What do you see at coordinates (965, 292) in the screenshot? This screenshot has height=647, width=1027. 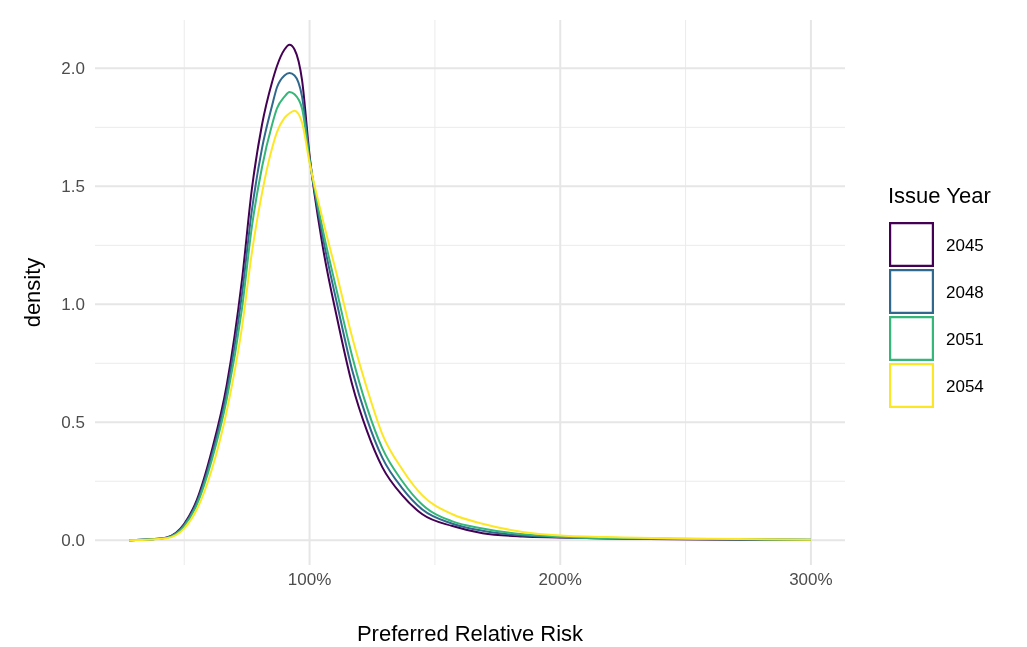 I see `legend-label: 2048` at bounding box center [965, 292].